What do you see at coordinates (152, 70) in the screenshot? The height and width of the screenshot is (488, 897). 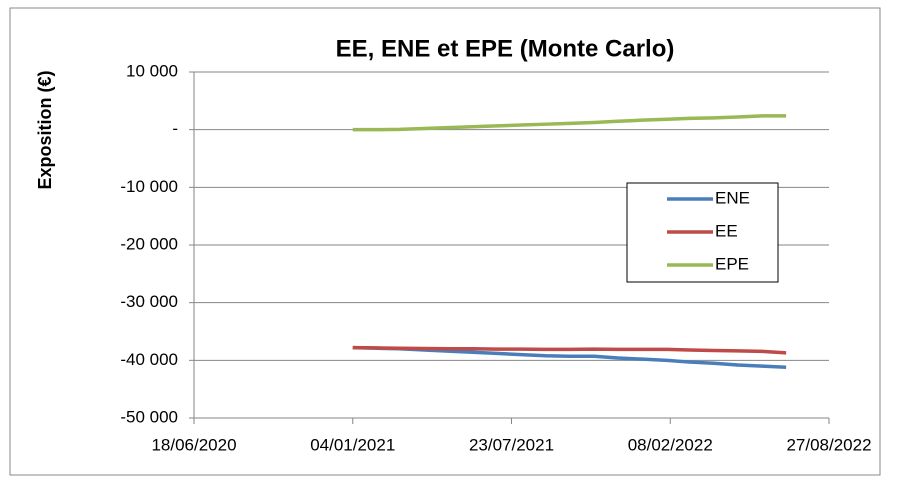 I see `y-tick-label: 10 000` at bounding box center [152, 70].